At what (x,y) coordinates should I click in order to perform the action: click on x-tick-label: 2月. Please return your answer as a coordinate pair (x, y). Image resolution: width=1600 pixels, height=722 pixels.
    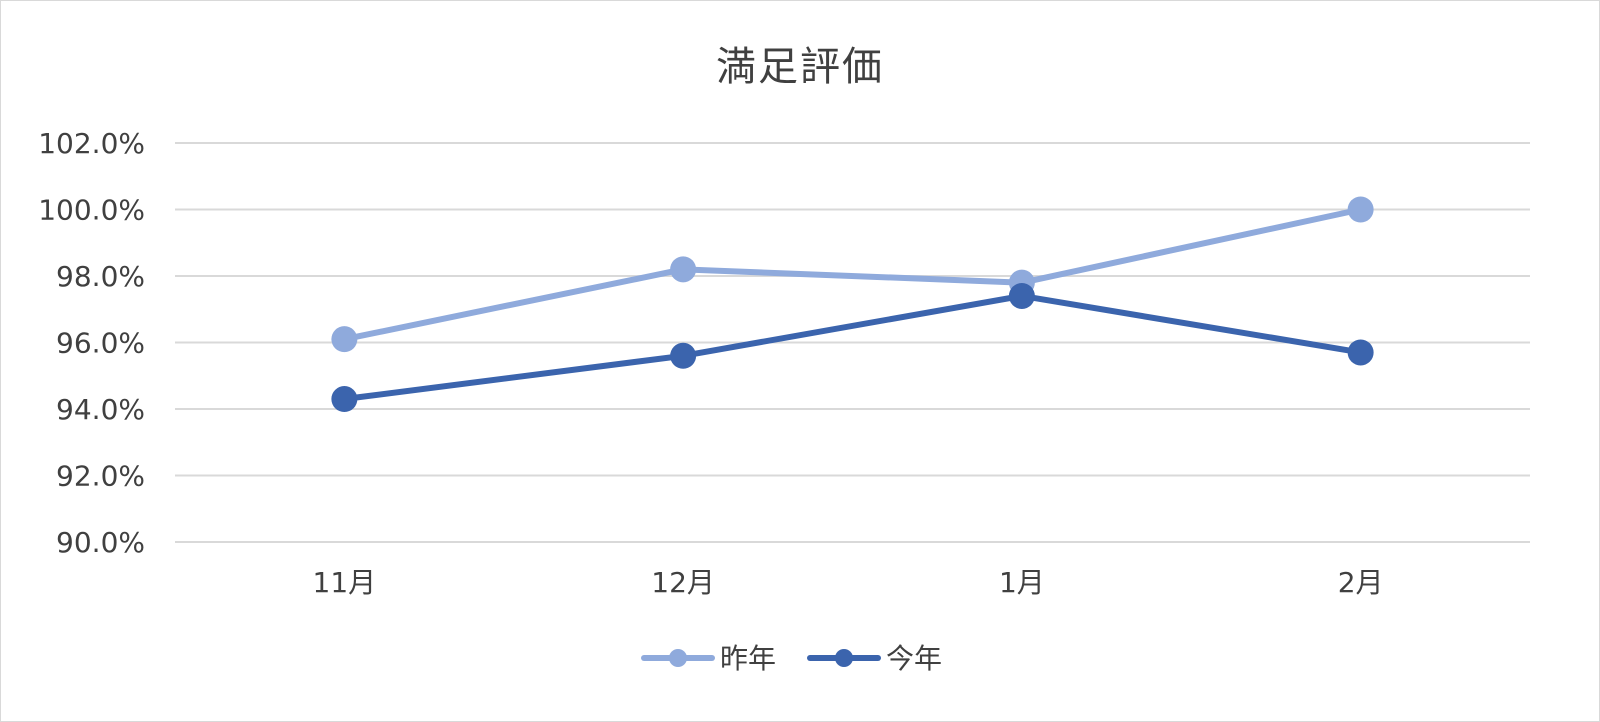
    Looking at the image, I should click on (1361, 582).